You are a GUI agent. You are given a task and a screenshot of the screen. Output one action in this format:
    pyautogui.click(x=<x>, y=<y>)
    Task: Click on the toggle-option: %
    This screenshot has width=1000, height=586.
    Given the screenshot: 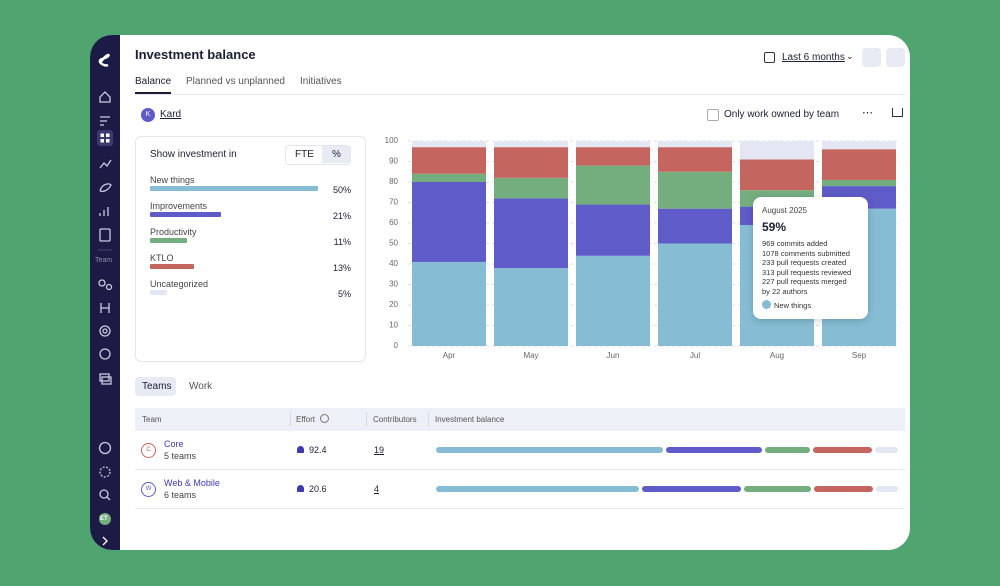 What is the action you would take?
    pyautogui.click(x=336, y=154)
    